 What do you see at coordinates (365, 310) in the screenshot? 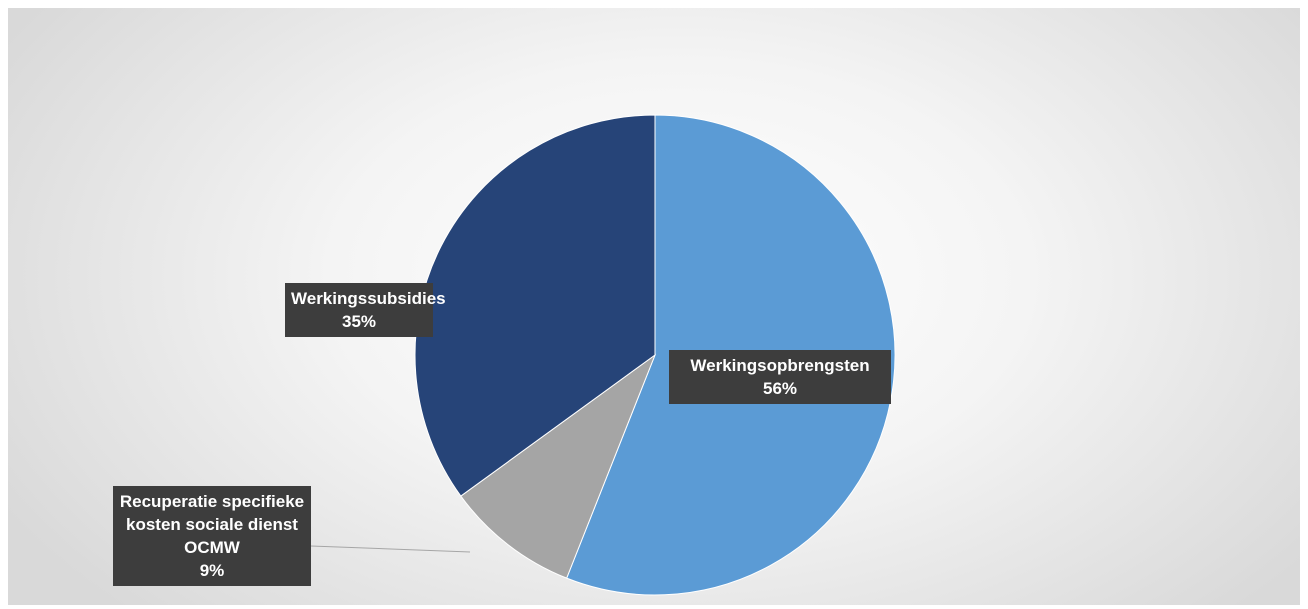
I see `data-label: Werkingssubsidies 35%` at bounding box center [365, 310].